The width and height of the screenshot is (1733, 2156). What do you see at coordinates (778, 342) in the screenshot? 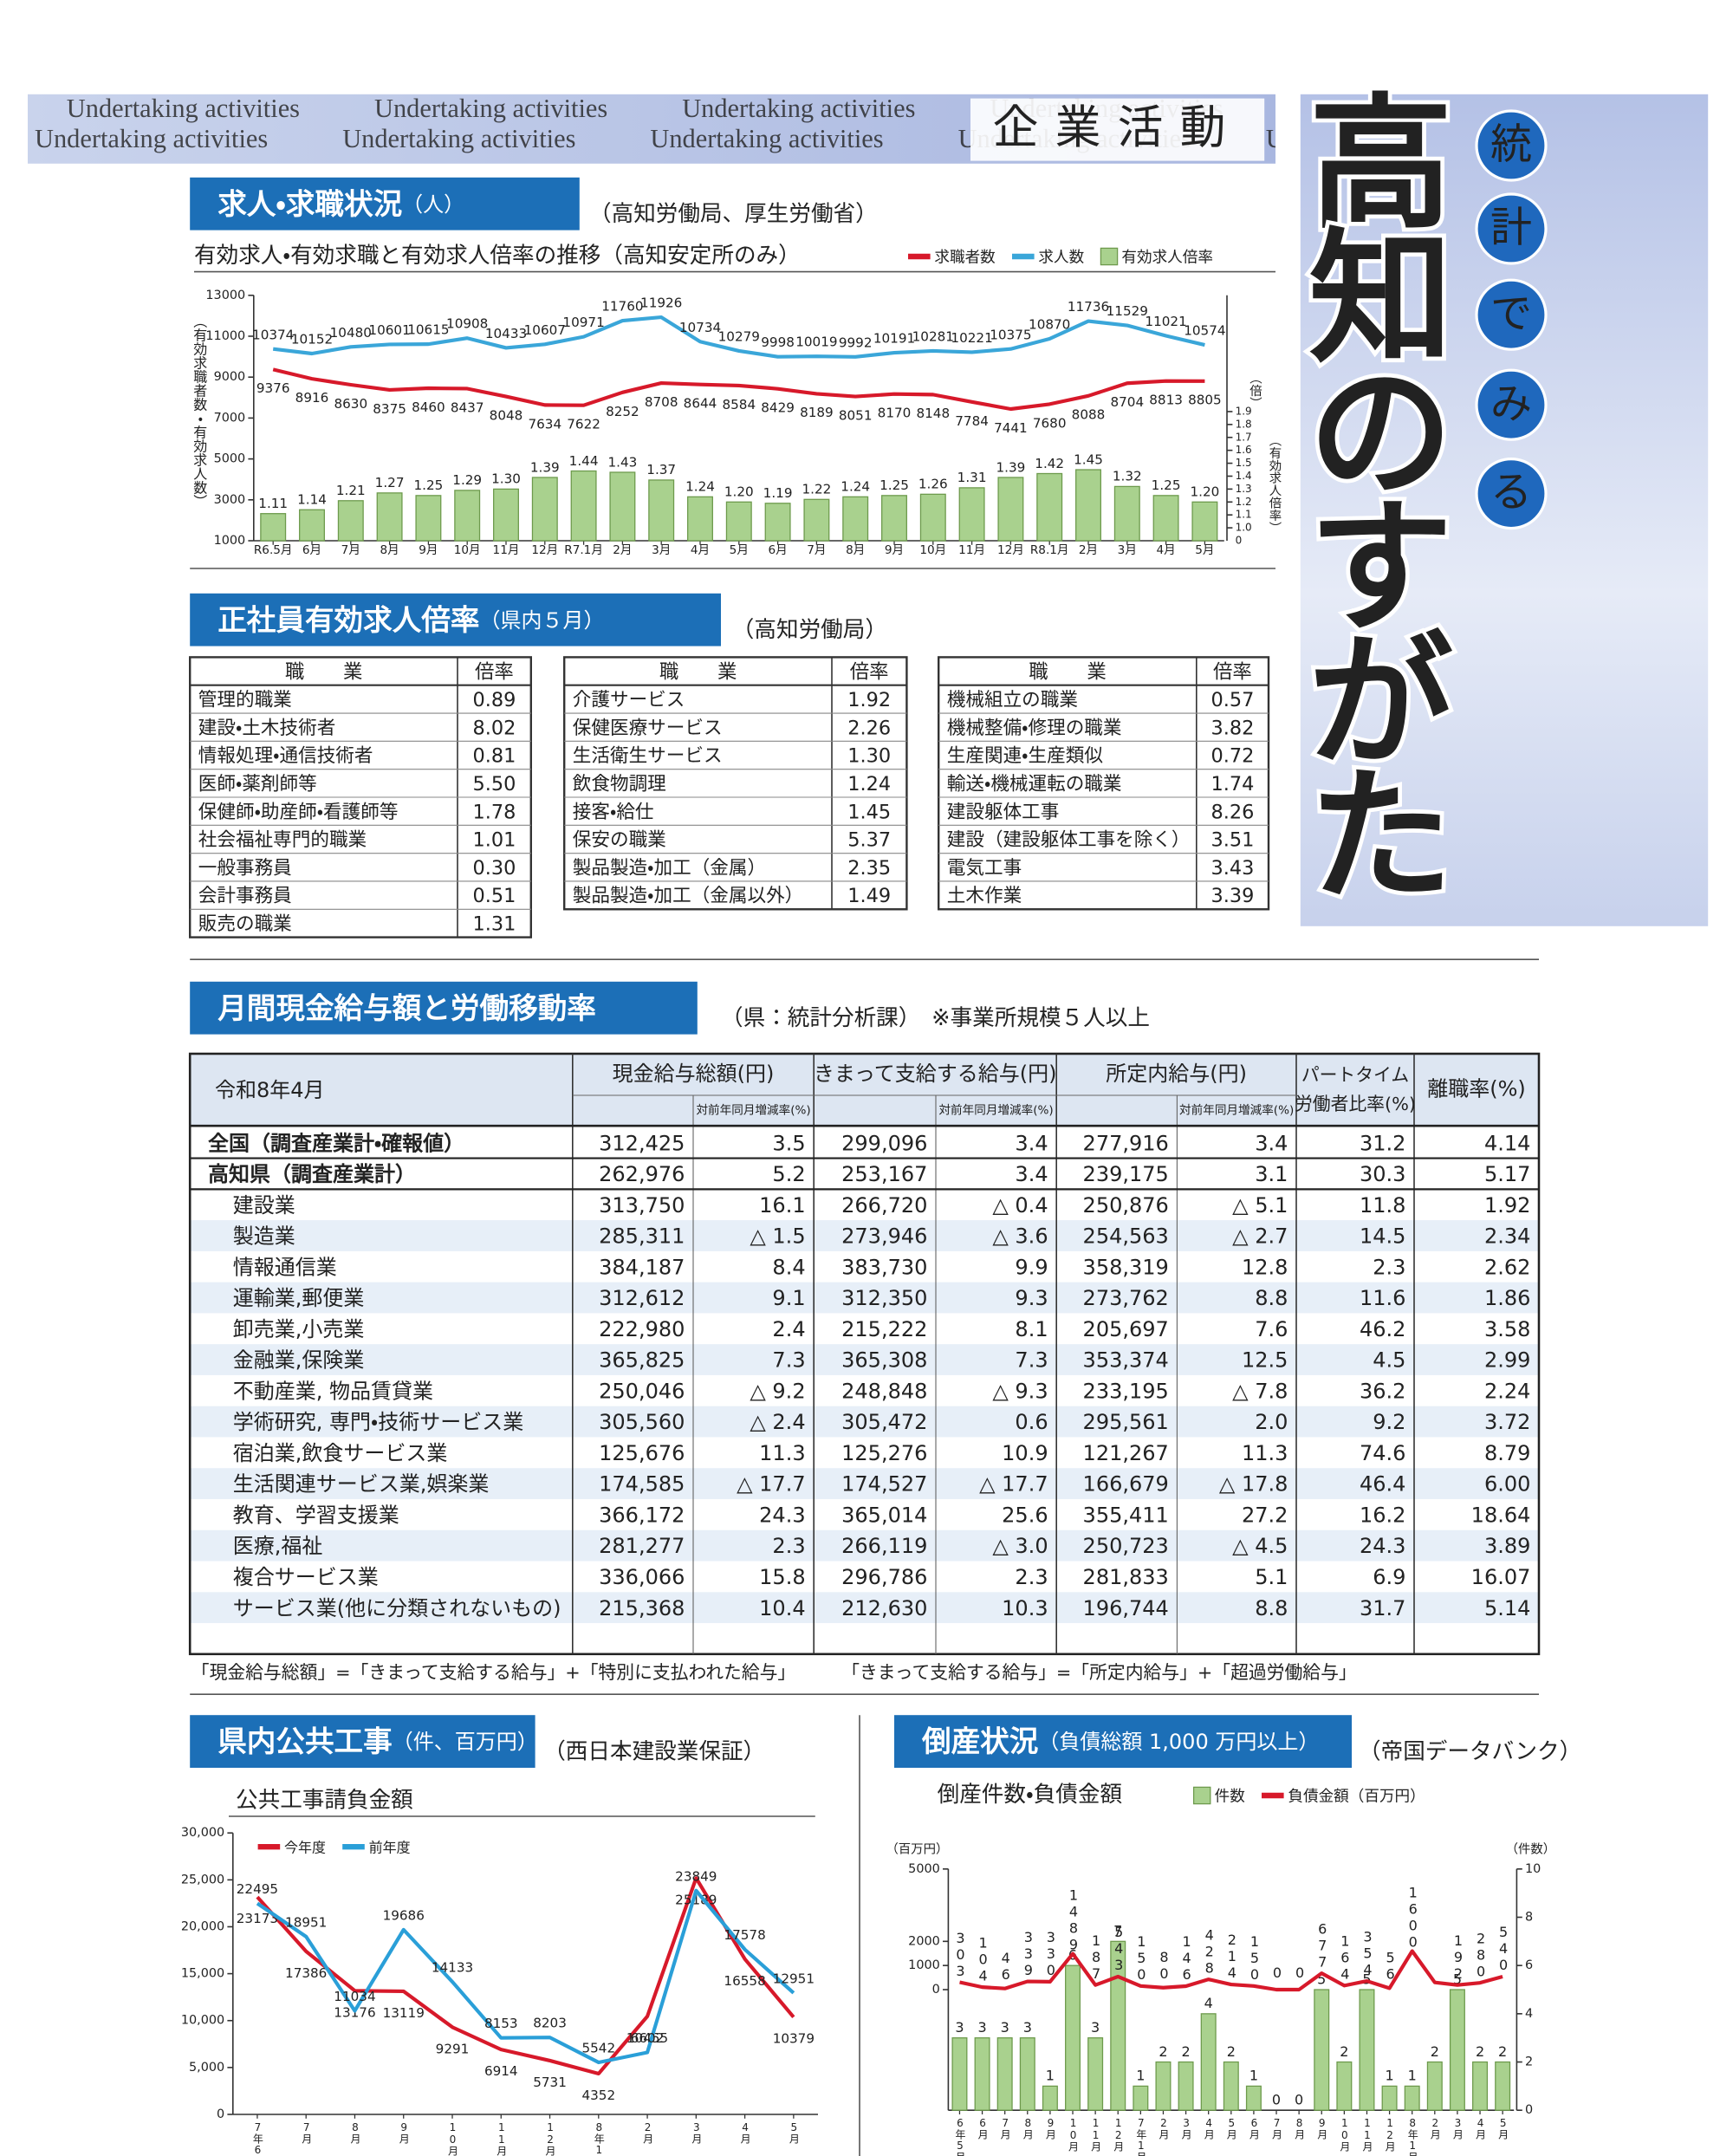
I see `line-value-label: 9998` at bounding box center [778, 342].